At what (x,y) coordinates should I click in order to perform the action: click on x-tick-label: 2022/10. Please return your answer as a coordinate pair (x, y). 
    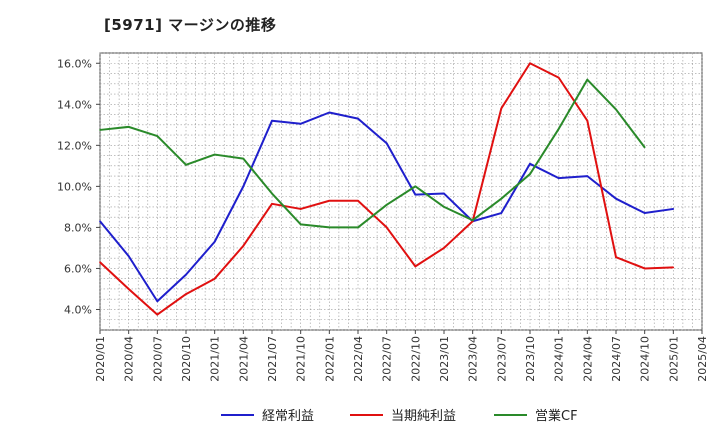
    Looking at the image, I should click on (415, 359).